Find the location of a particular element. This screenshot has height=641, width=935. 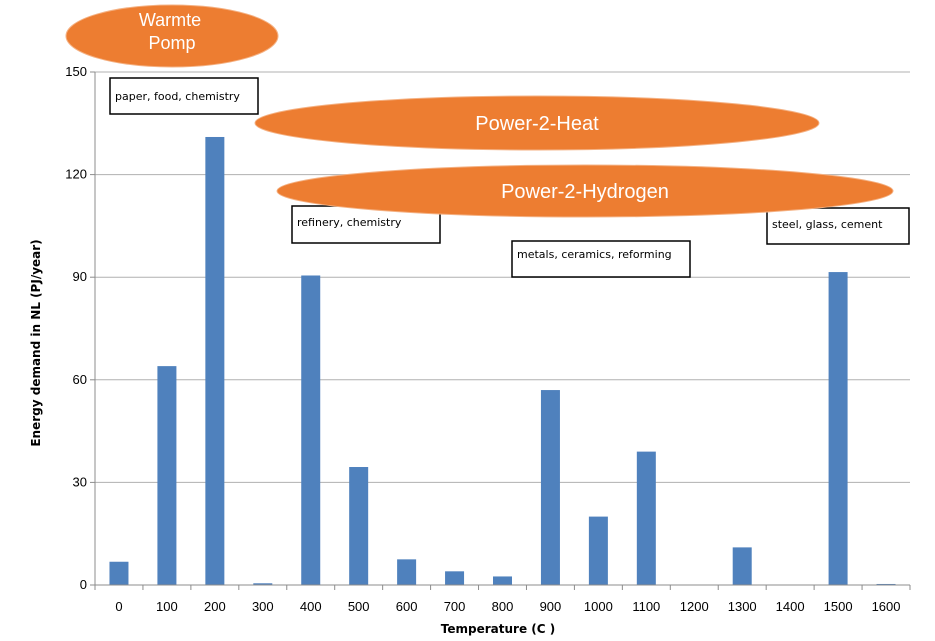

x-tick-label: 400 is located at coordinates (311, 606).